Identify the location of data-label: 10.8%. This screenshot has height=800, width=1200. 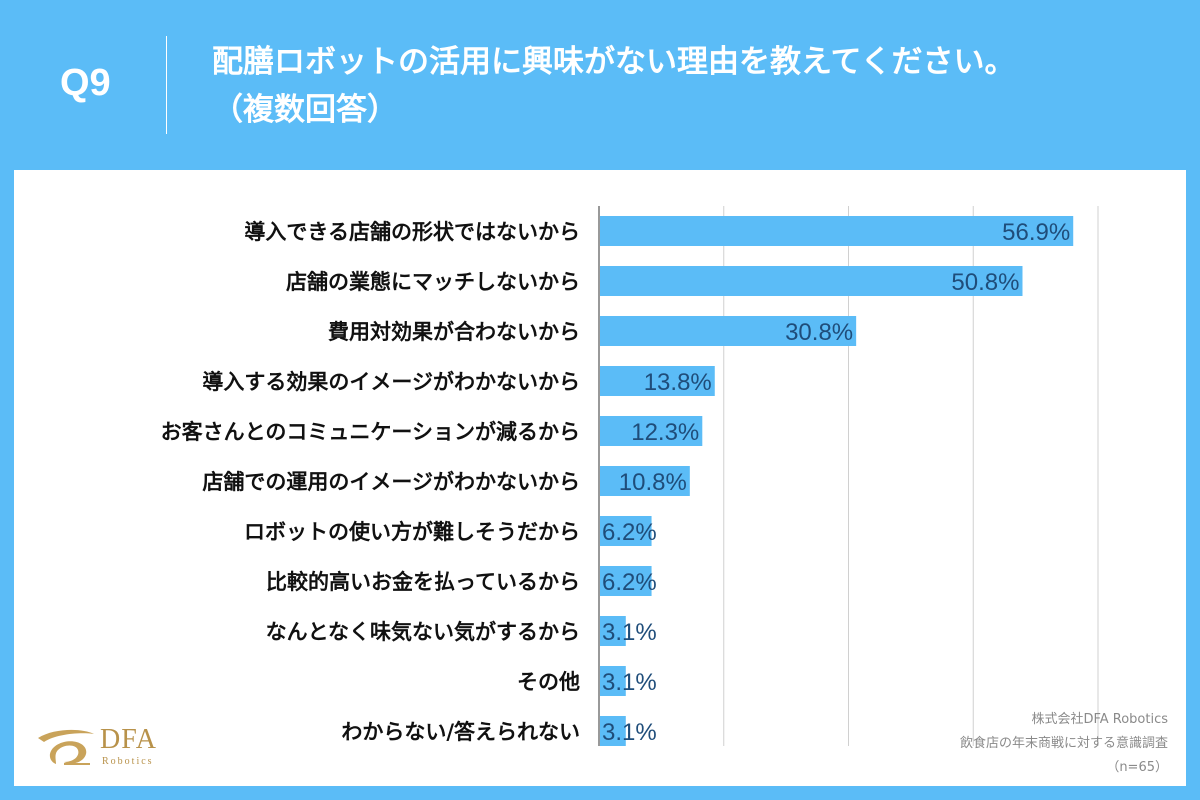
(653, 482).